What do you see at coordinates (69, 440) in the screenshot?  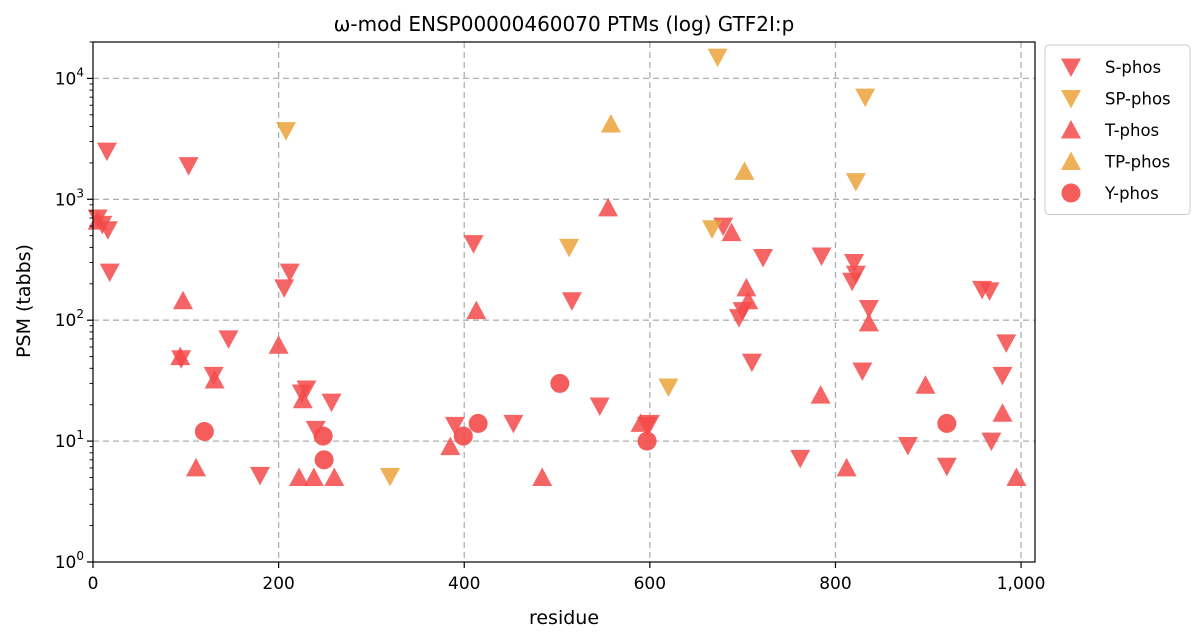 I see `y-tick-label: 10¹` at bounding box center [69, 440].